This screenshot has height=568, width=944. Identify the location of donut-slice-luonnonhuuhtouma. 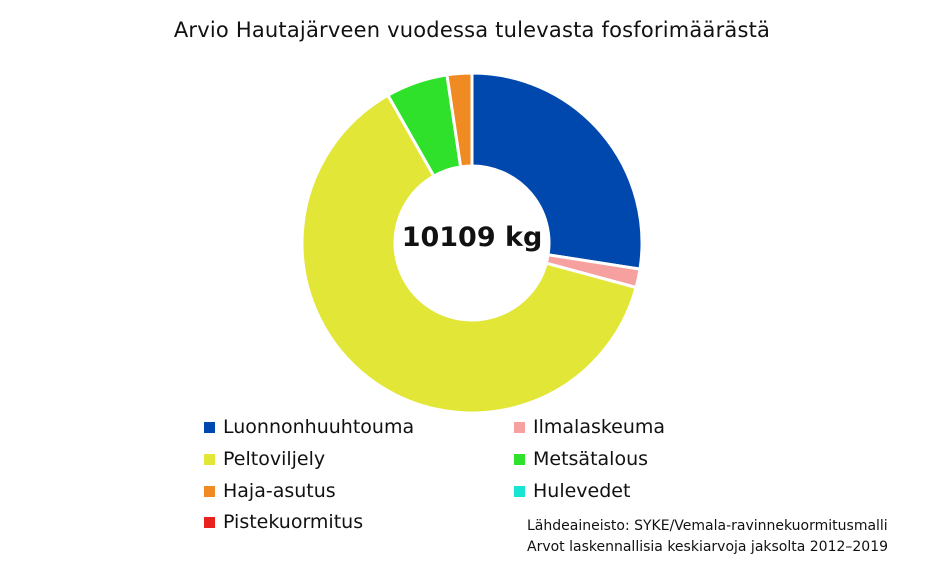
(557, 171).